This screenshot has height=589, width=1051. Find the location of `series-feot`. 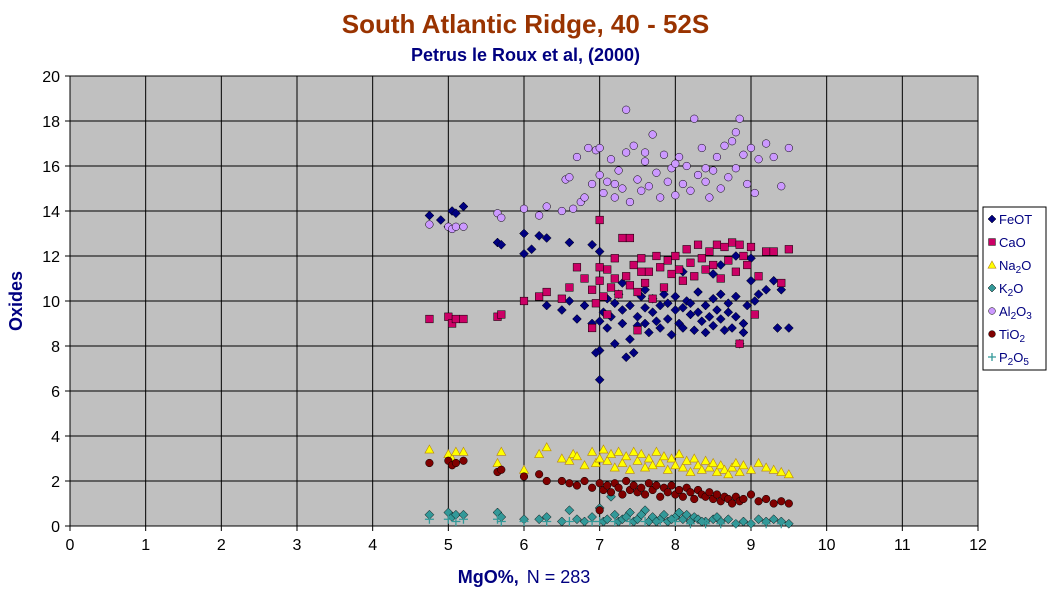

series-feot is located at coordinates (609, 293).